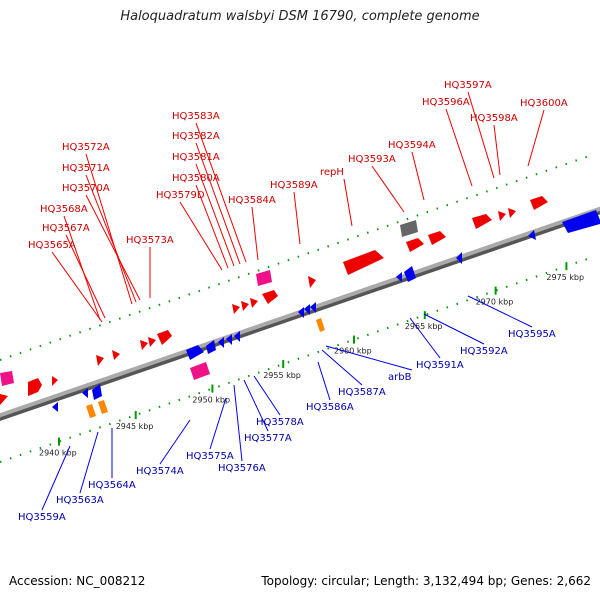  What do you see at coordinates (484, 351) in the screenshot?
I see `gene-label: HQ3592A` at bounding box center [484, 351].